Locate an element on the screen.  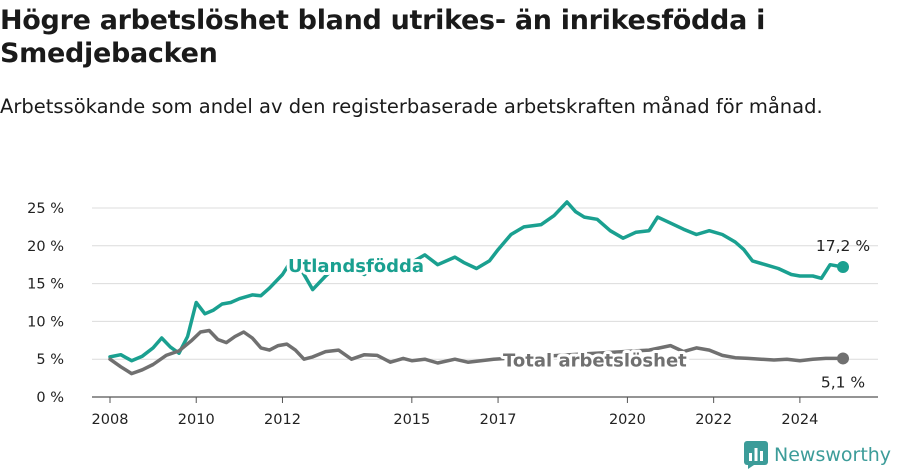
brand-name: Newsworthy is located at coordinates (833, 455).